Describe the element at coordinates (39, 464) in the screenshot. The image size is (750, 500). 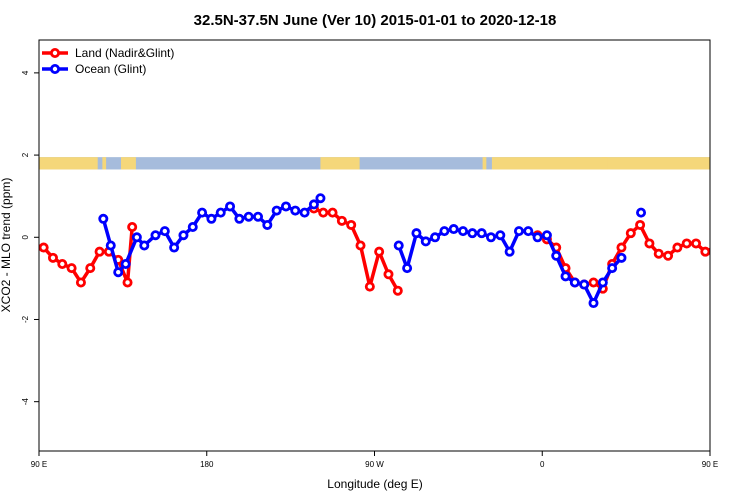
I see `x-tick-label: 90 E` at that location.